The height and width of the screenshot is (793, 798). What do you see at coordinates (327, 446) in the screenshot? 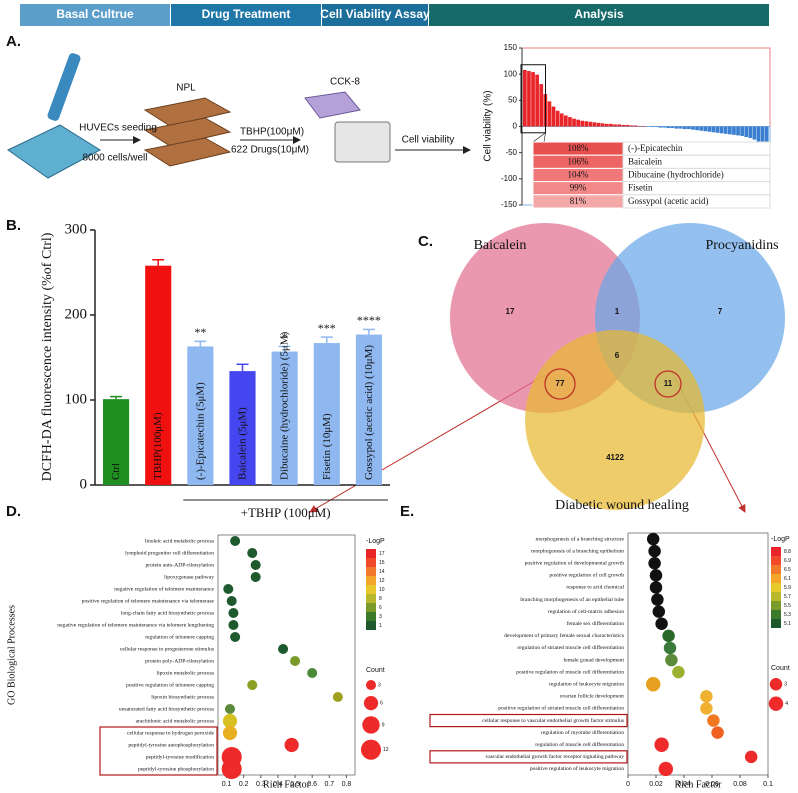
I see `x-tick-label: Fisetin (10μM)` at bounding box center [327, 446].